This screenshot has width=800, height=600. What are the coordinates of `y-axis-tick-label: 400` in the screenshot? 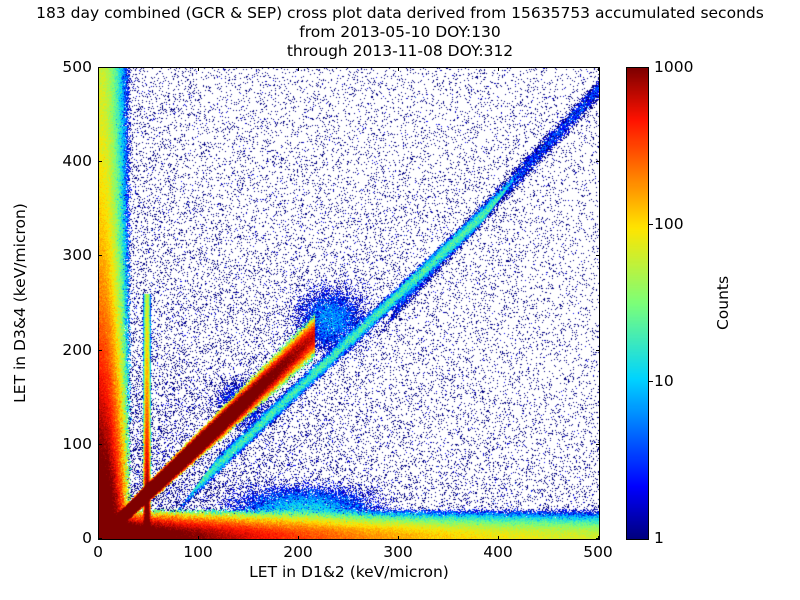 It's located at (77, 161).